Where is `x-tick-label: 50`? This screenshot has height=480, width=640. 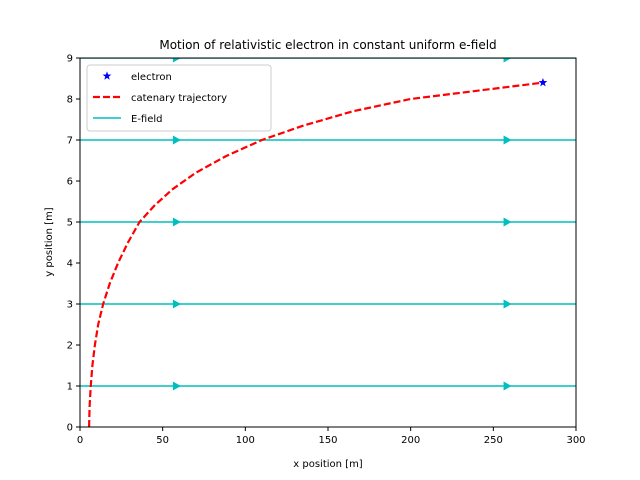
x-tick-label: 50 is located at coordinates (162, 440).